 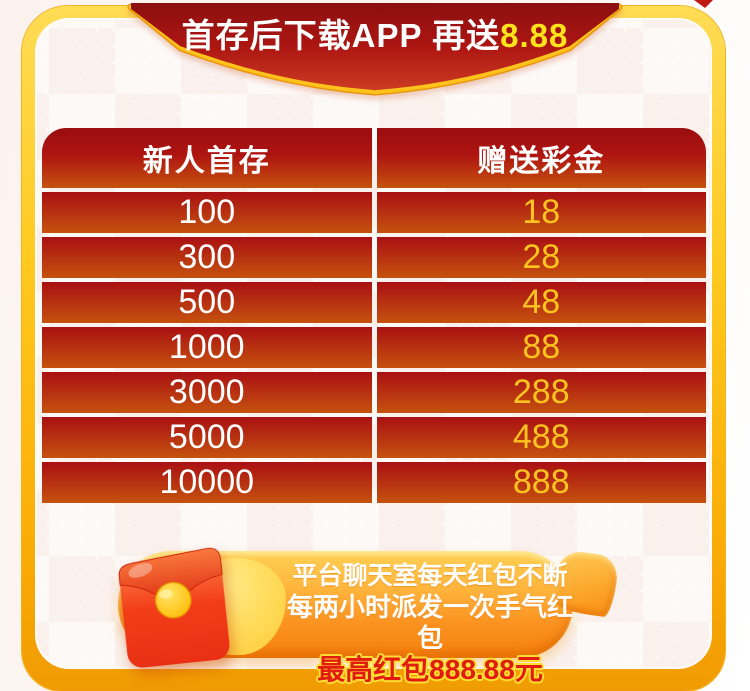 What do you see at coordinates (541, 257) in the screenshot?
I see `bonus-value: 28` at bounding box center [541, 257].